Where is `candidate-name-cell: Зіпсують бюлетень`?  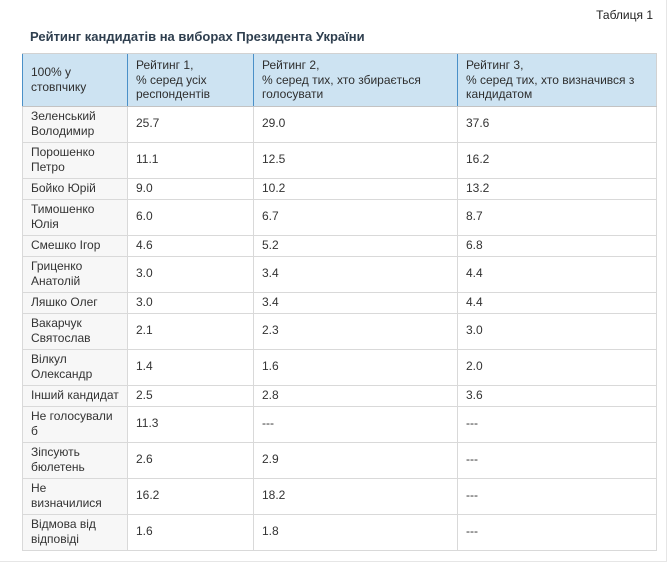
candidate-name-cell: Зіпсують бюлетень is located at coordinates (75, 460).